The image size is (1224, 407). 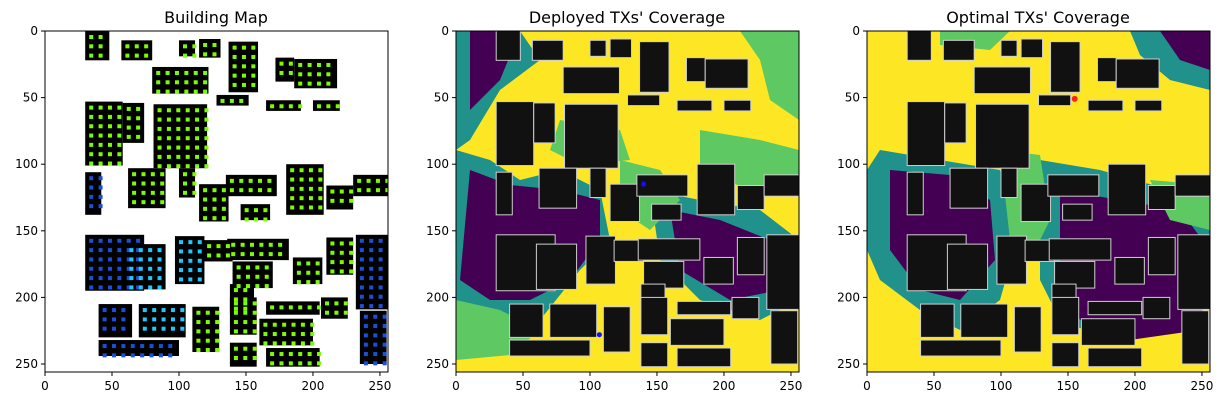 I want to click on x-axis: 0 50 100 150 200 250, so click(x=216, y=382).